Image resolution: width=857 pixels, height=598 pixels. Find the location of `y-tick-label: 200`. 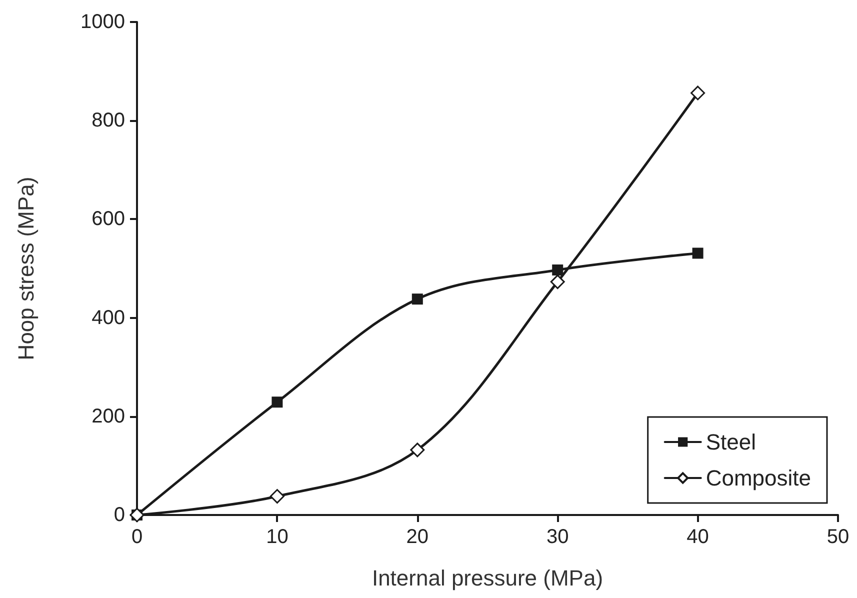

y-tick-label: 200 is located at coordinates (108, 416).